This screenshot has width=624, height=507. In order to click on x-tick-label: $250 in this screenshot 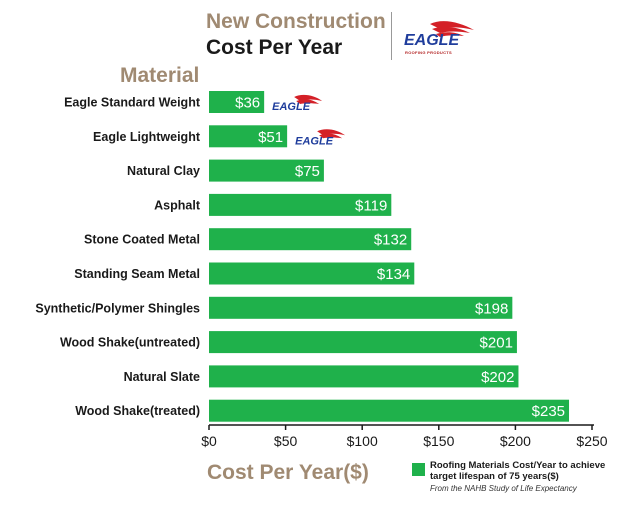, I will do `click(591, 441)`.